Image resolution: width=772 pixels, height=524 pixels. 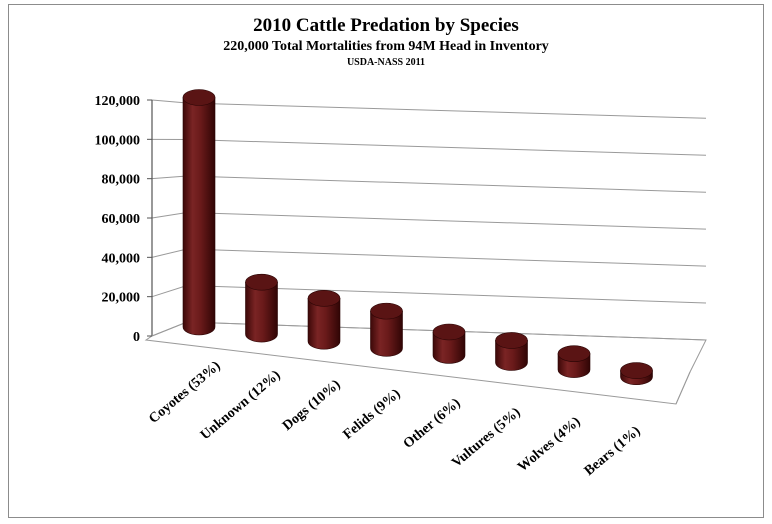 What do you see at coordinates (121, 180) in the screenshot?
I see `y-tick-label: 80,000` at bounding box center [121, 180].